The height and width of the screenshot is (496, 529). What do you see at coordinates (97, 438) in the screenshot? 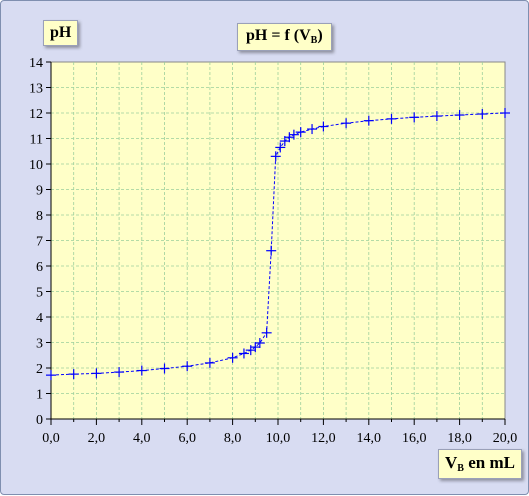
I see `x-tick-label: 2,0` at bounding box center [97, 438].